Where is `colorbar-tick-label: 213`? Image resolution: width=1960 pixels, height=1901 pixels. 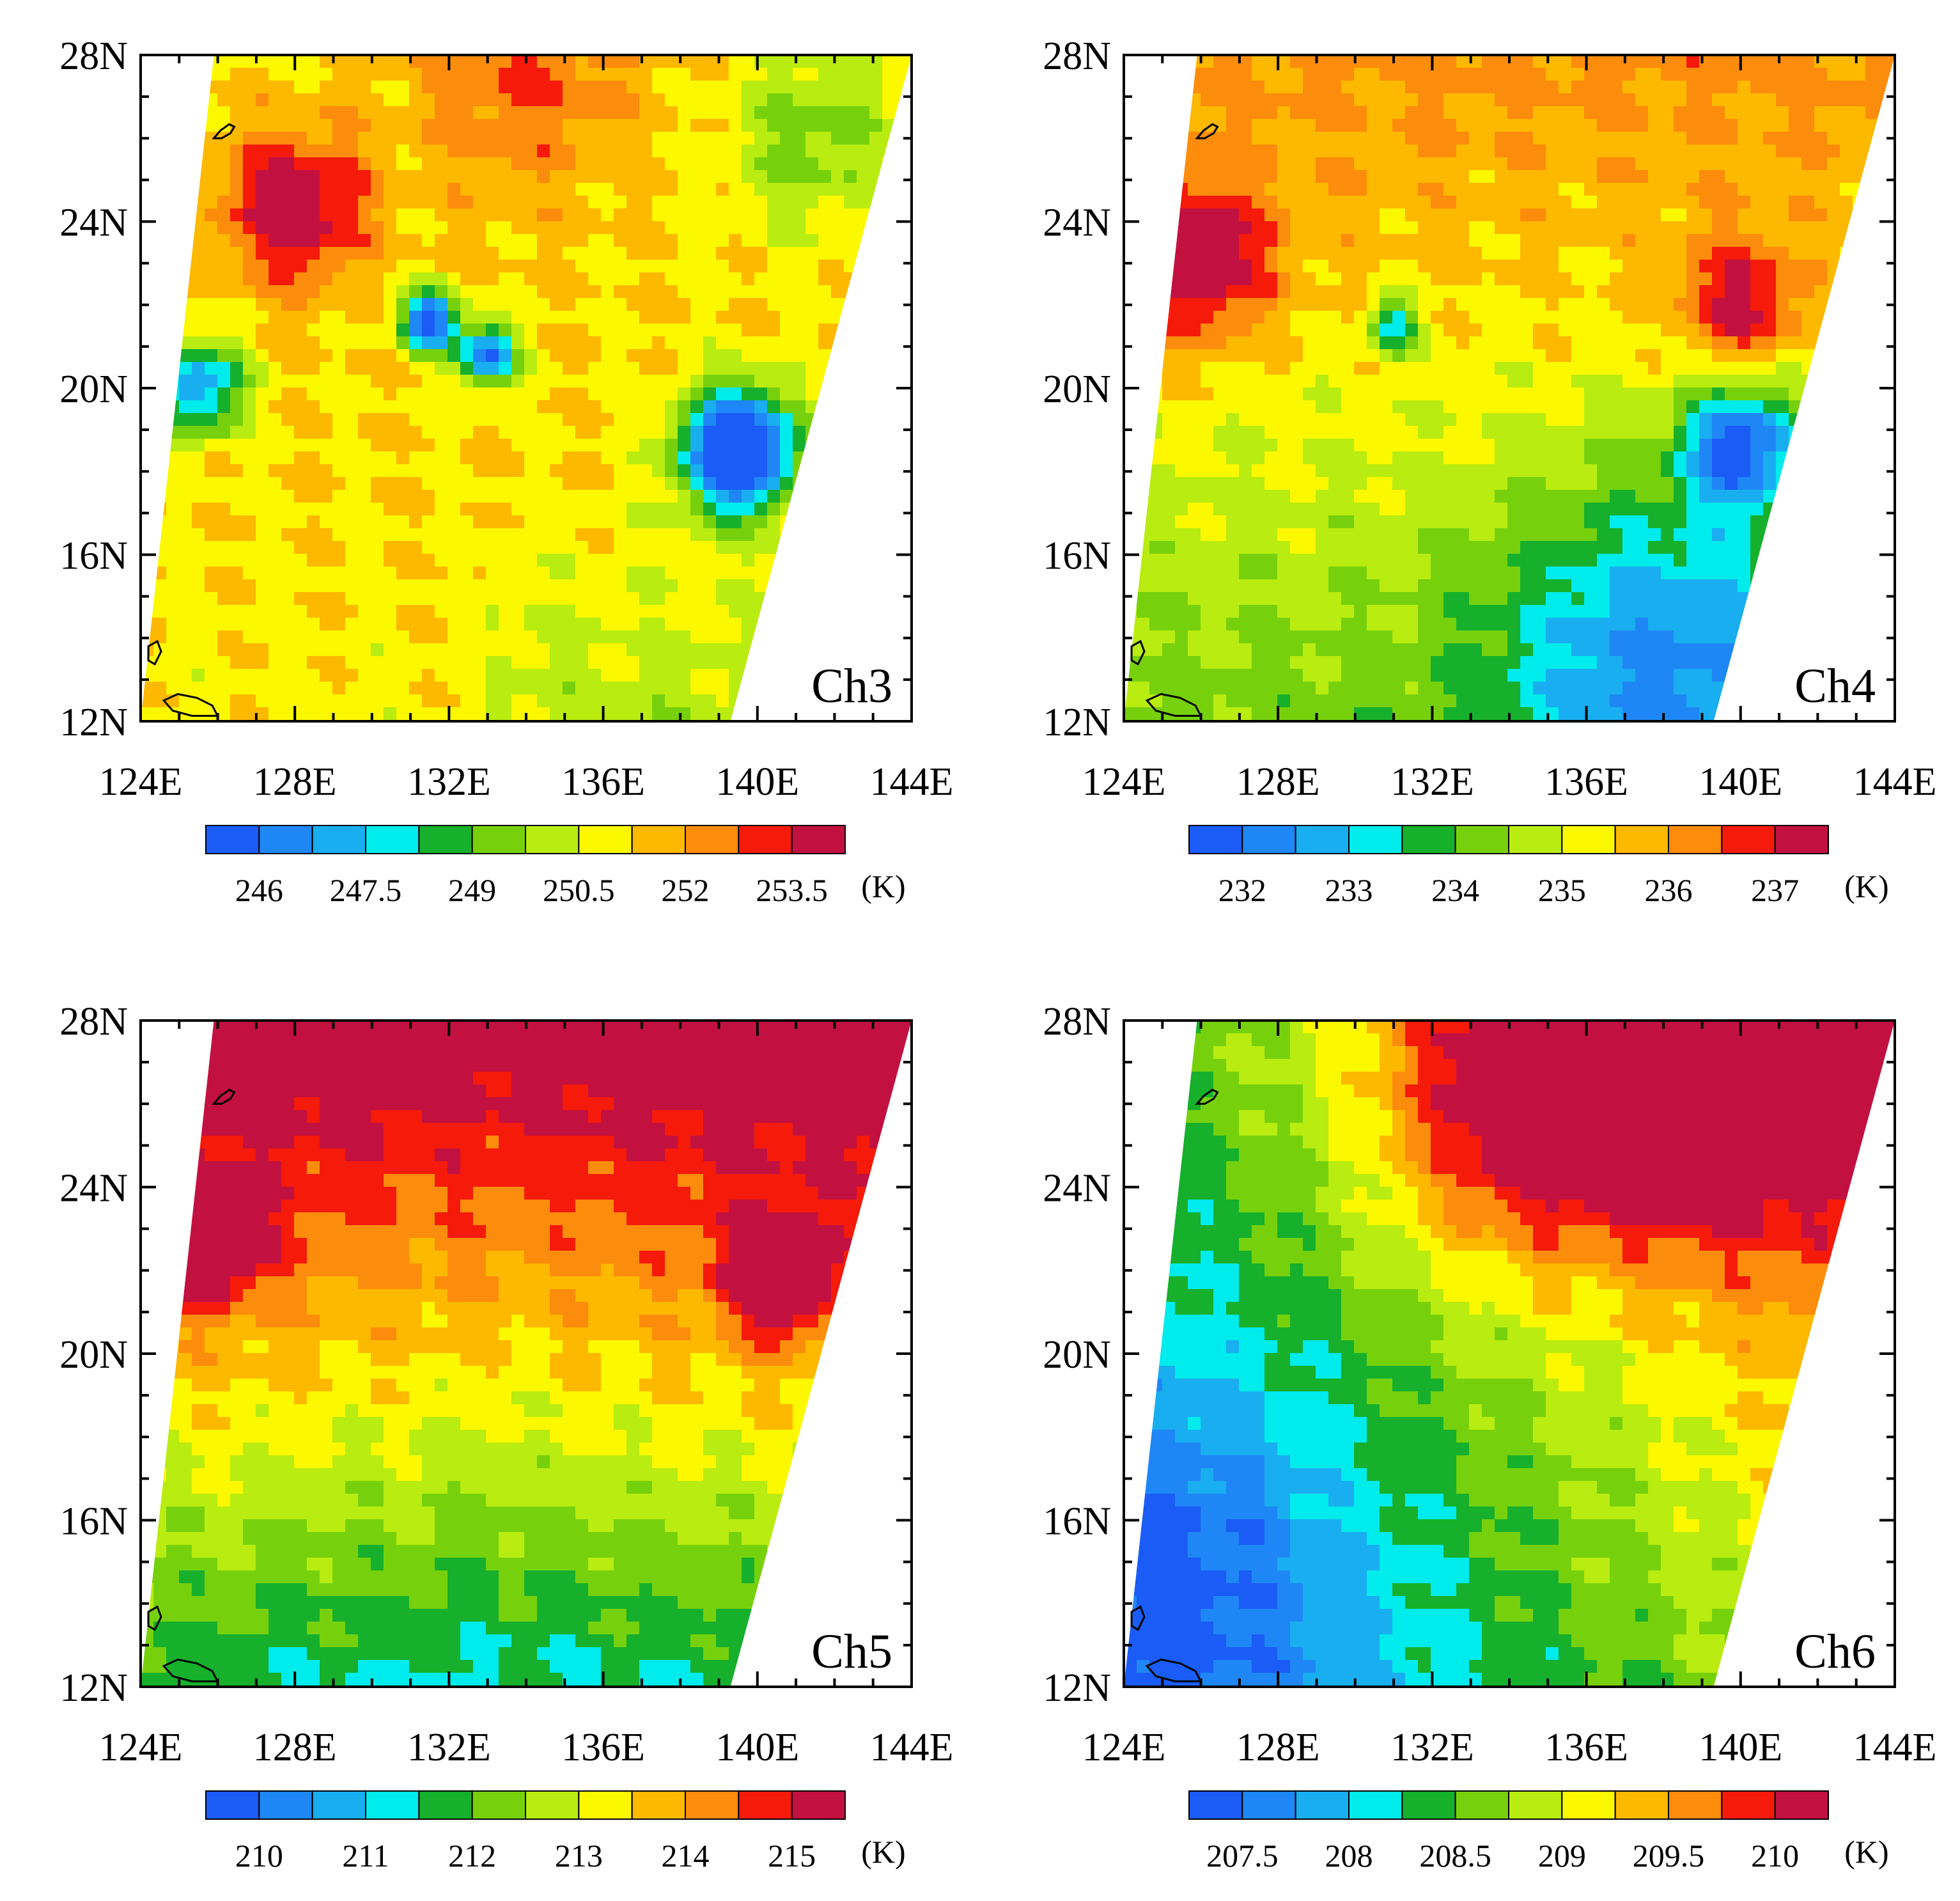 colorbar-tick-label: 213 is located at coordinates (579, 1856).